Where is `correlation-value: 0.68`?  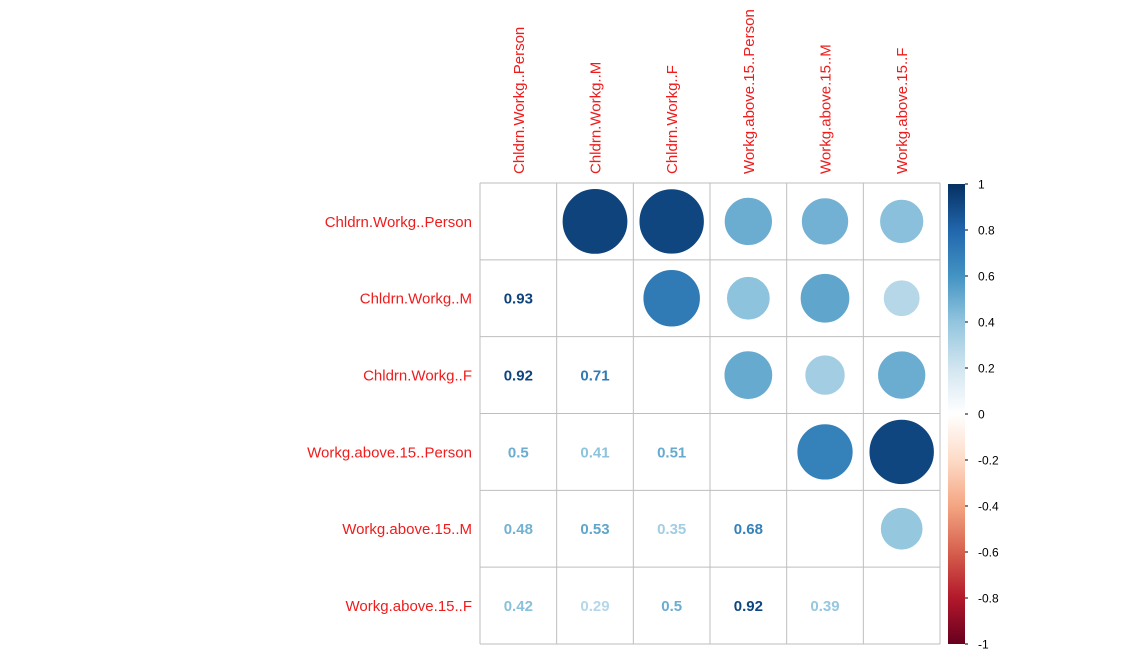
correlation-value: 0.68 is located at coordinates (748, 529).